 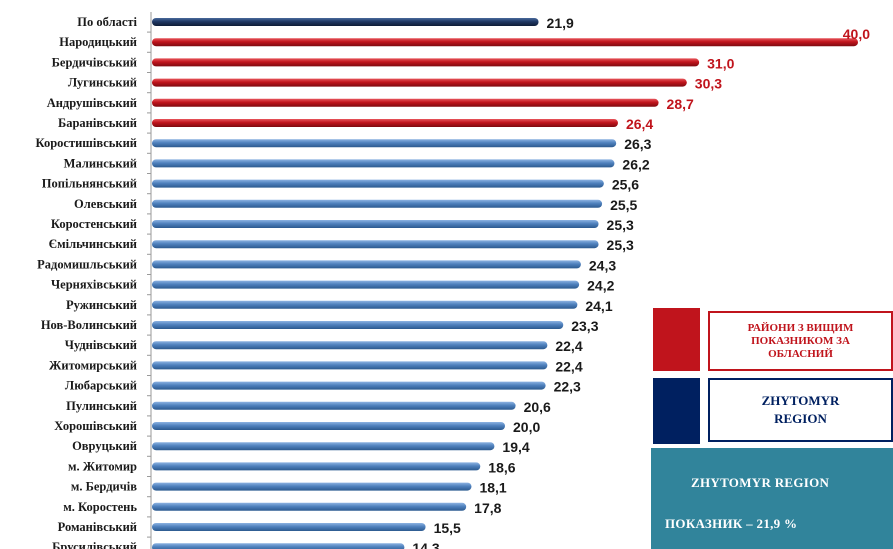 What do you see at coordinates (731, 523) in the screenshot?
I see `info-panel-value: ПОКАЗНИК – 21,9 %` at bounding box center [731, 523].